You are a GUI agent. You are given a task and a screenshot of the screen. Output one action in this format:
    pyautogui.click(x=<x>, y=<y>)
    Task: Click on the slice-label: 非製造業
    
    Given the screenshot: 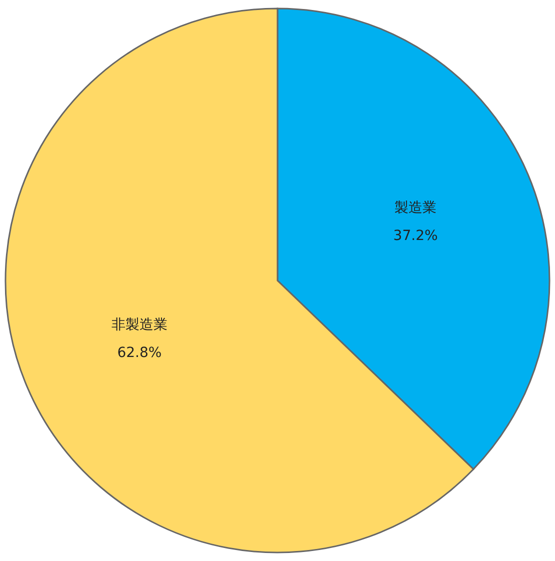 What is the action you would take?
    pyautogui.click(x=139, y=325)
    